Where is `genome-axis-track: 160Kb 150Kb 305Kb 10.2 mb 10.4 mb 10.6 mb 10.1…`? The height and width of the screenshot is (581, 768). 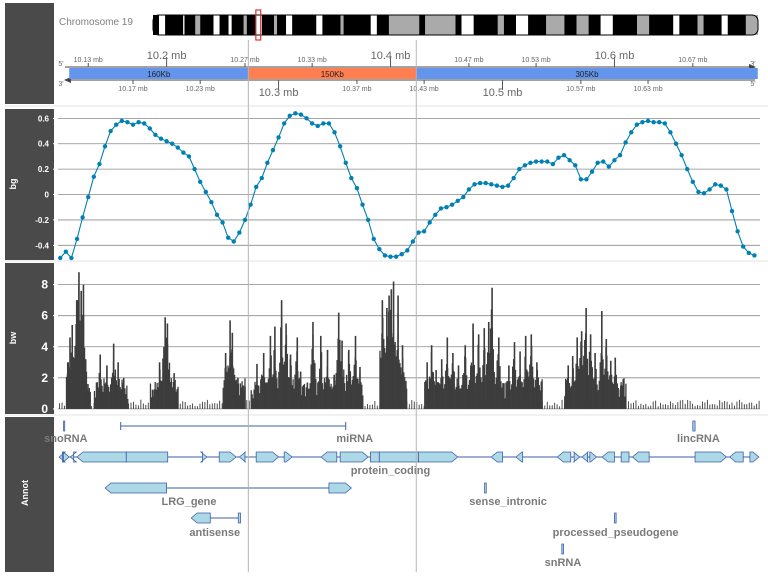
genome-axis-track: 160Kb 150Kb 305Kb 10.2 mb 10.4 mb 10.6 mb 10.1… is located at coordinates (408, 74).